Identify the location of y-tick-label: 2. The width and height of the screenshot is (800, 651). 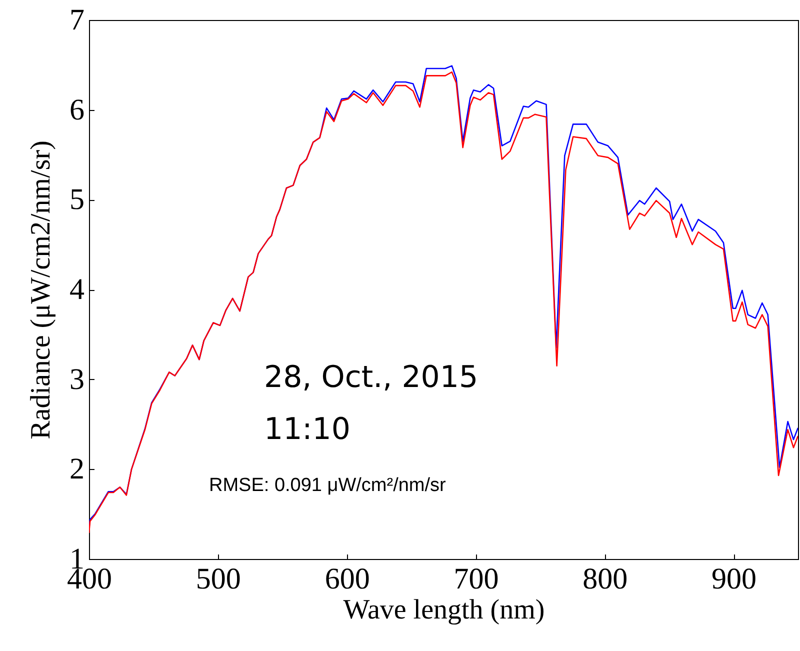
(77, 469).